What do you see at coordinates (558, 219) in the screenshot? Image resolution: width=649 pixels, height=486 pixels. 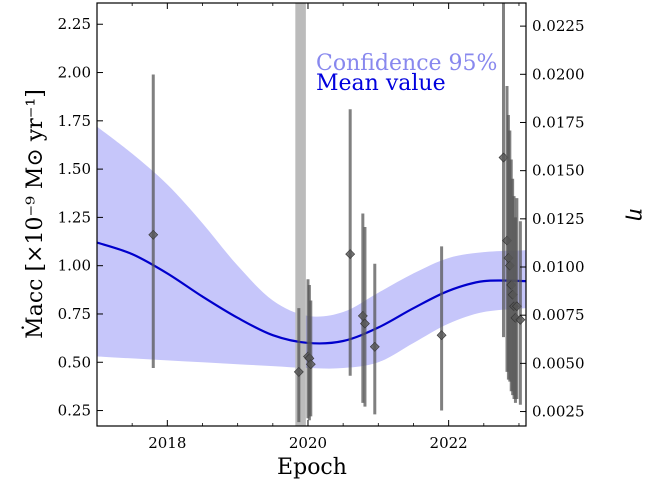 I see `y2-tick-label-4: 0.0125` at bounding box center [558, 219].